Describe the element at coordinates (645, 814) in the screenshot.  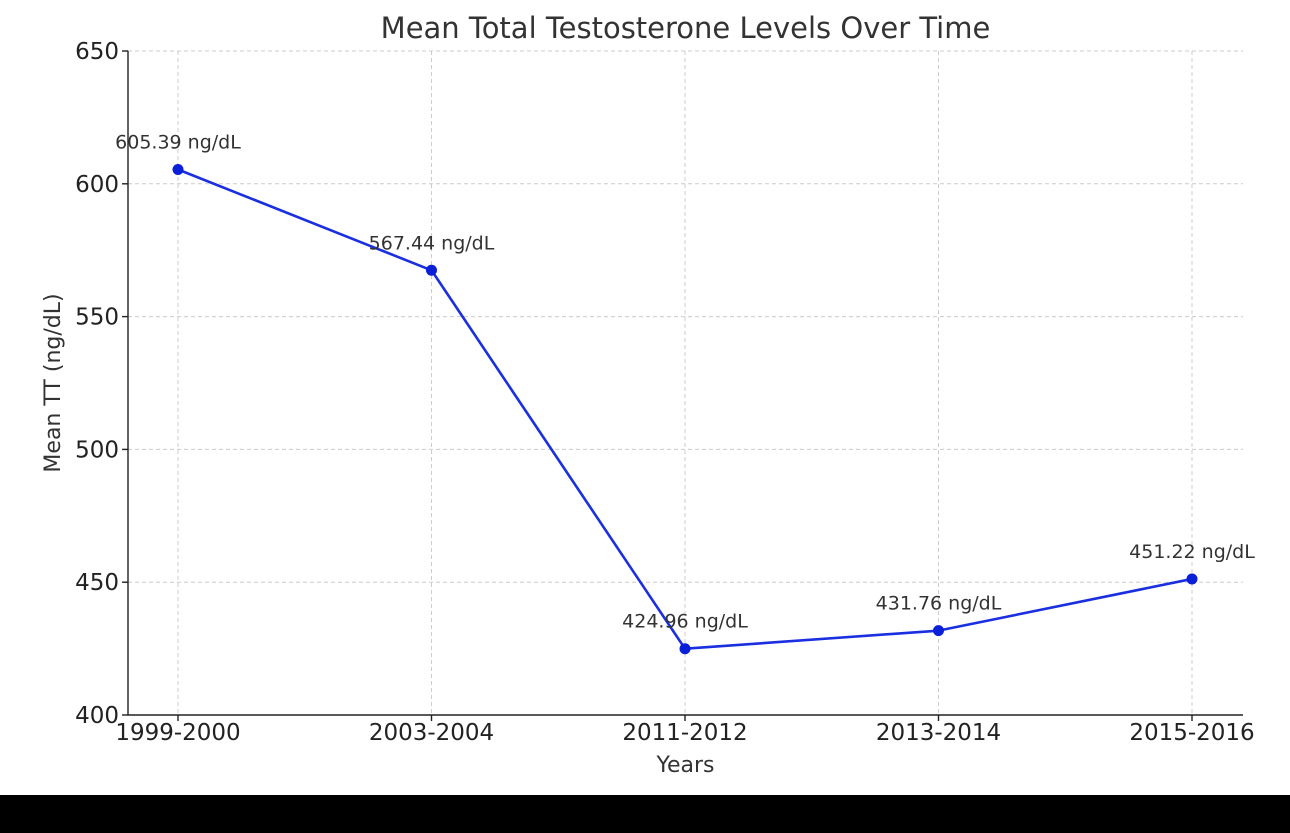
I see `bottom-black-band` at that location.